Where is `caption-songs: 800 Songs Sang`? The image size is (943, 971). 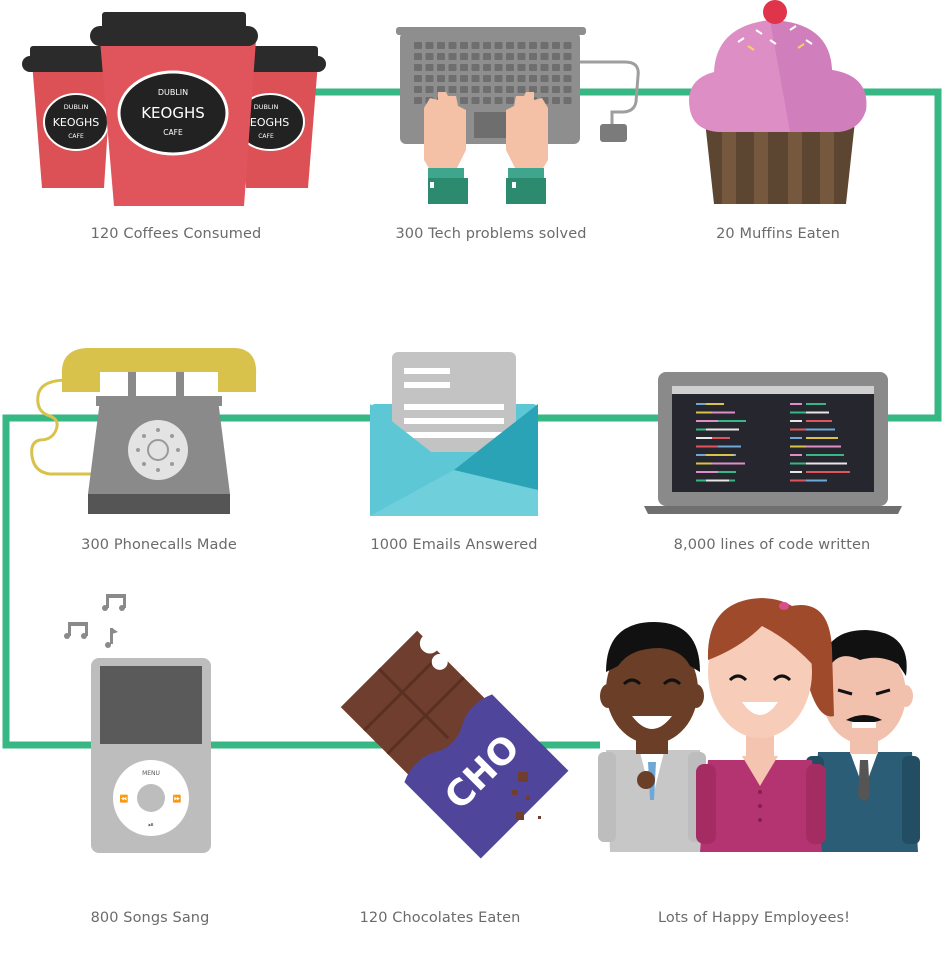 caption-songs: 800 Songs Sang is located at coordinates (150, 918).